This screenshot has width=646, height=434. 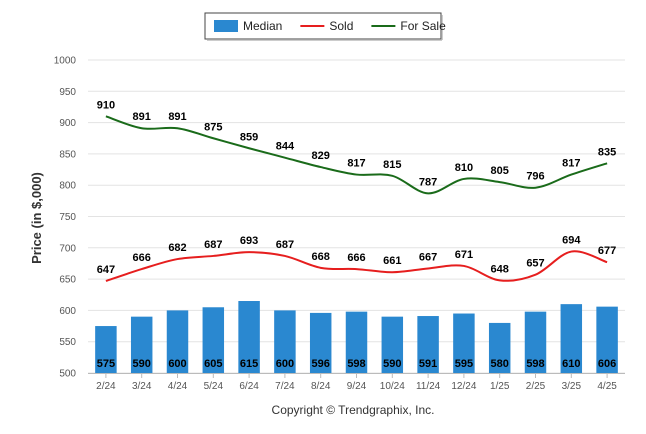 What do you see at coordinates (67, 123) in the screenshot?
I see `y-tick-label: 900` at bounding box center [67, 123].